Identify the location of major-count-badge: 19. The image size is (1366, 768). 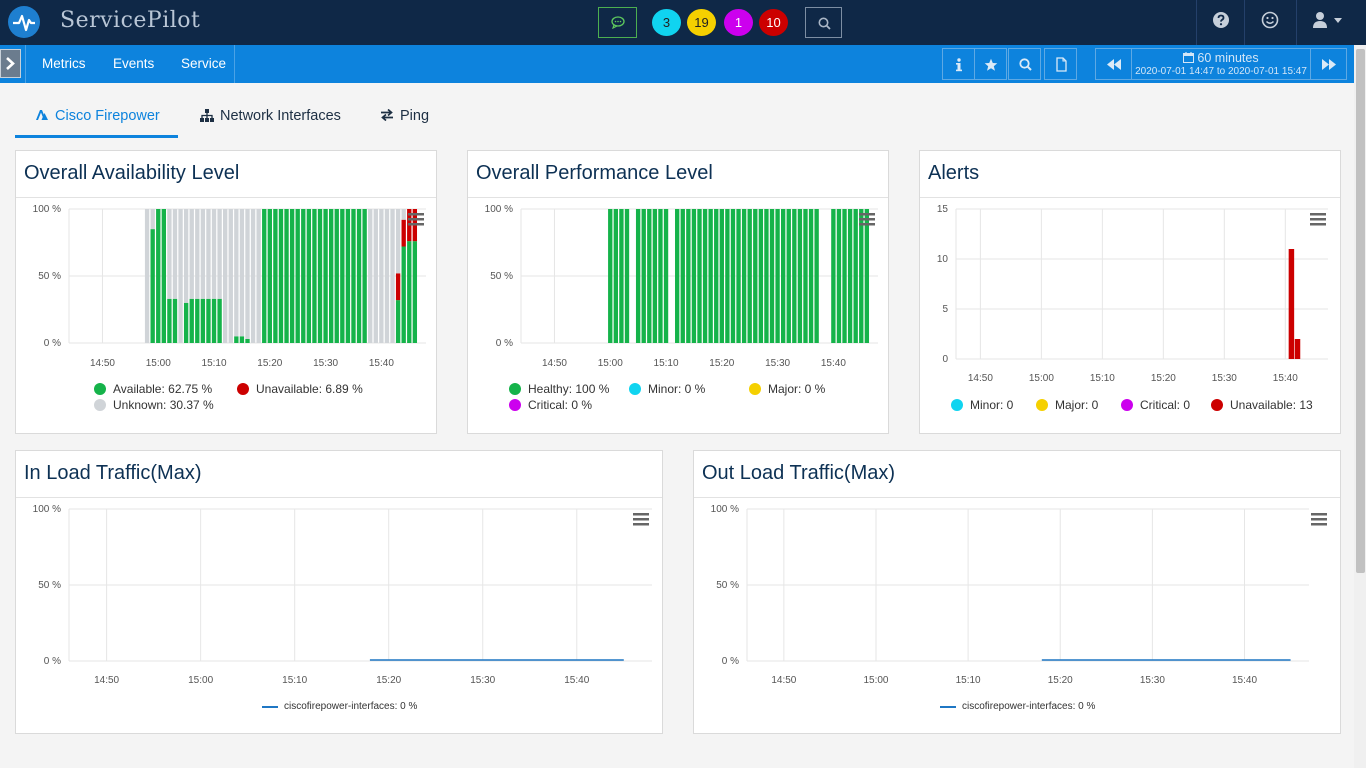
(701, 22).